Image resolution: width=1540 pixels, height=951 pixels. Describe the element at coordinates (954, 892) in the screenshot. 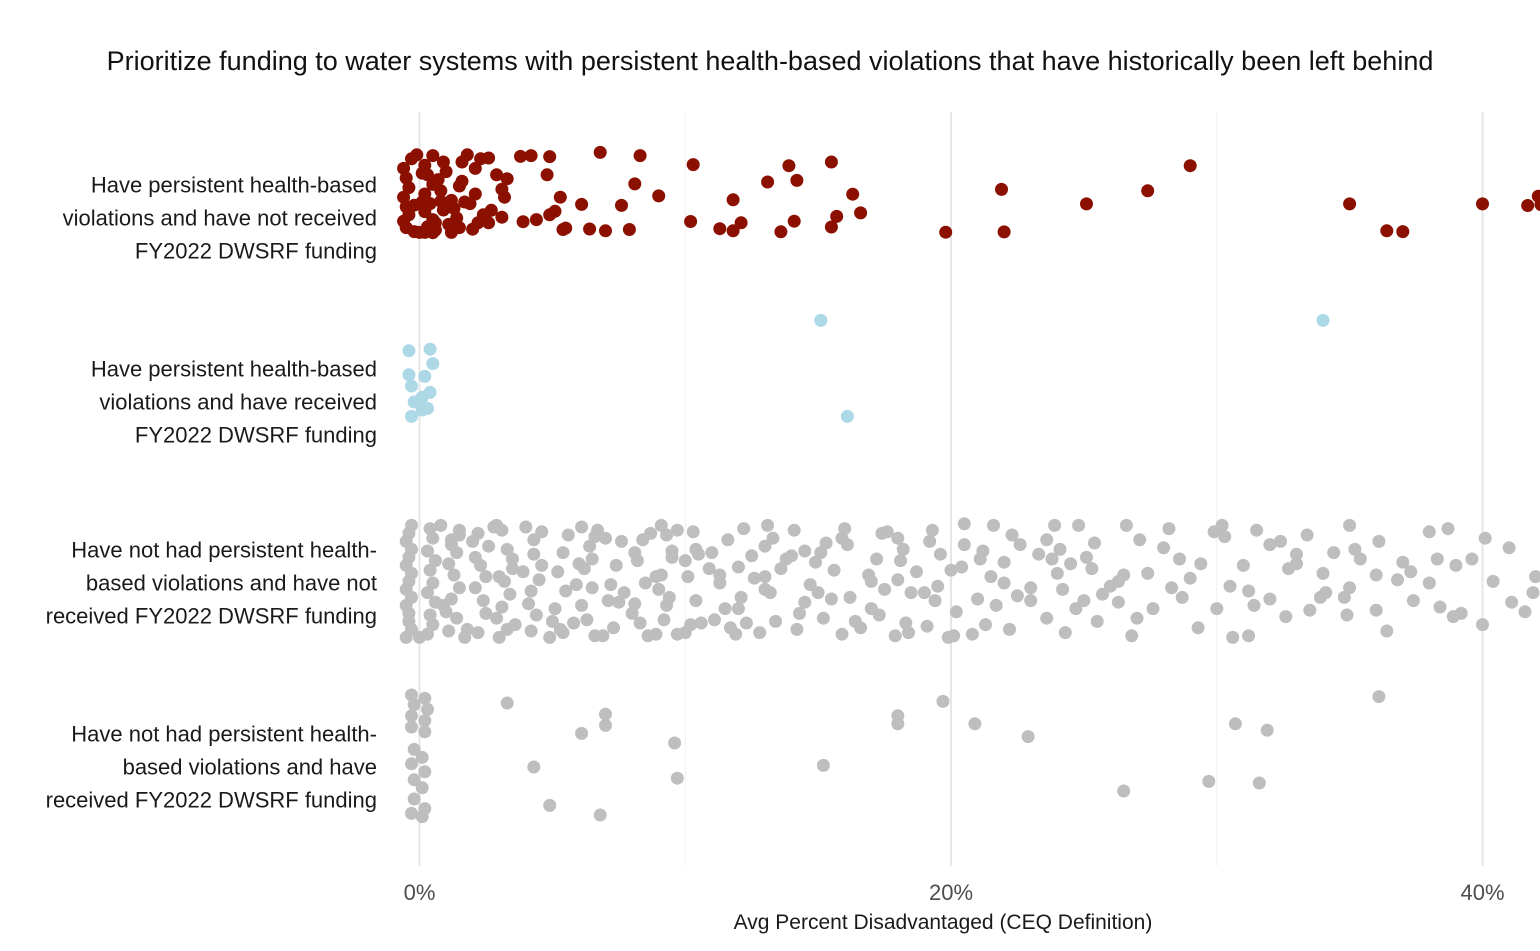

I see `x-axis-ticks: 0%20%40%60%80%` at that location.